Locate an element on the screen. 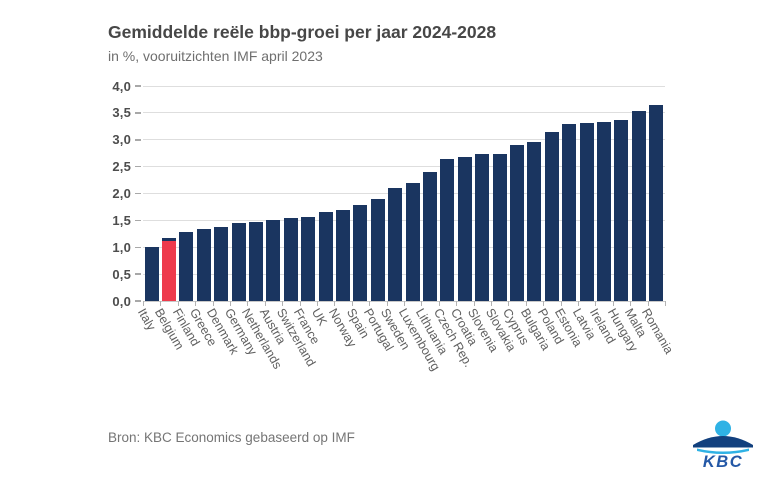 Image resolution: width=768 pixels, height=480 pixels. logo-sun-icon is located at coordinates (723, 428).